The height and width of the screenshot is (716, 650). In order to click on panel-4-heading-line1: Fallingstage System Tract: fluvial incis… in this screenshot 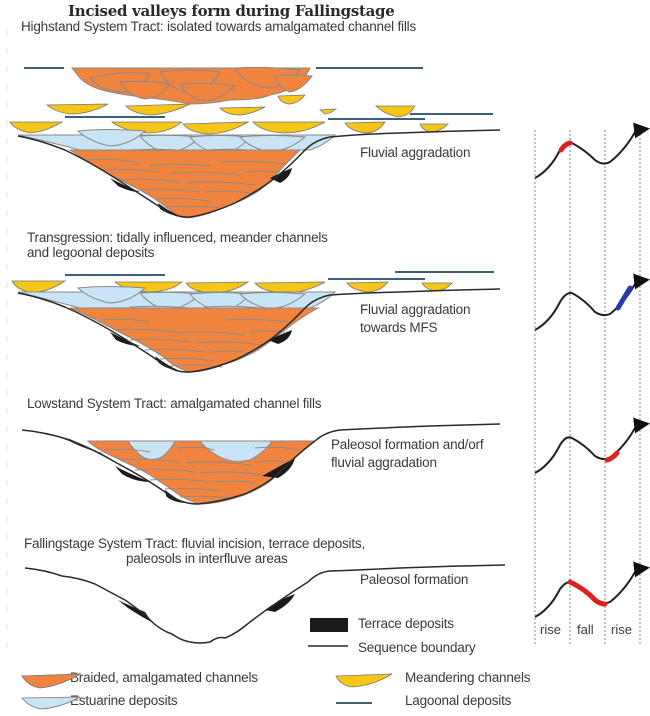, I will do `click(194, 543)`.